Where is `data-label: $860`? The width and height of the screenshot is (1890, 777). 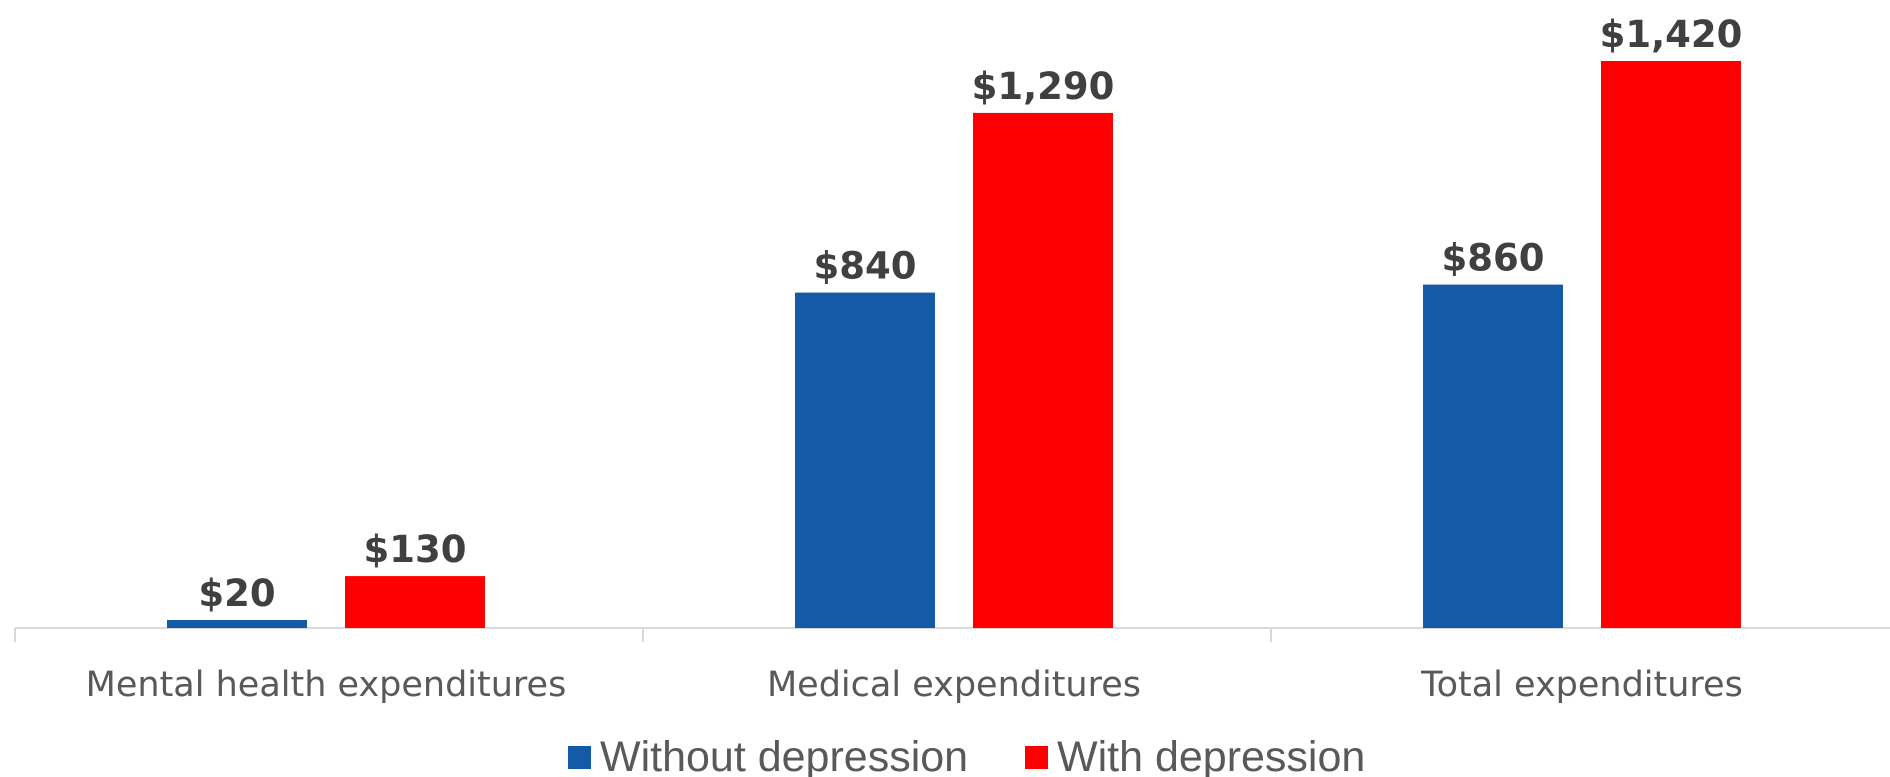 data-label: $860 is located at coordinates (1493, 258).